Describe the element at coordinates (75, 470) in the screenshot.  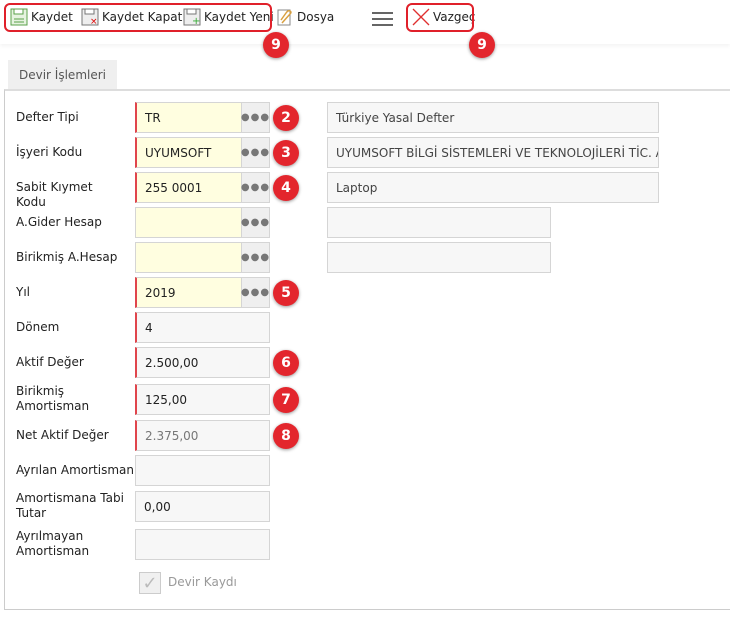
I see `field-label: Ayrılan Amortisman` at that location.